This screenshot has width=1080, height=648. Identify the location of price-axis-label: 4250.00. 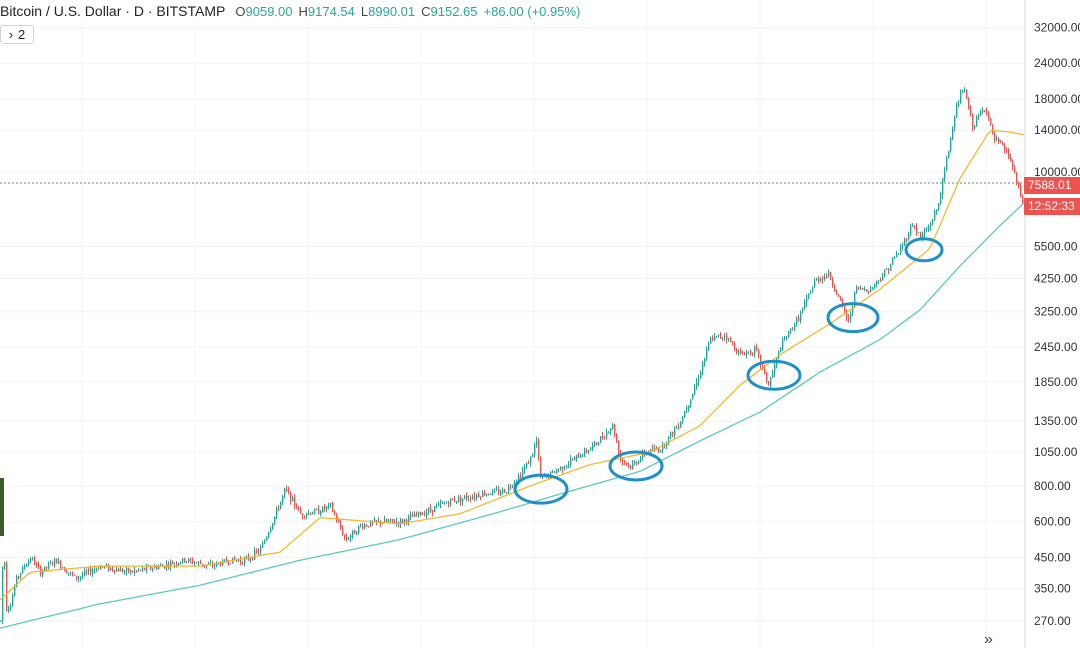
(1056, 278).